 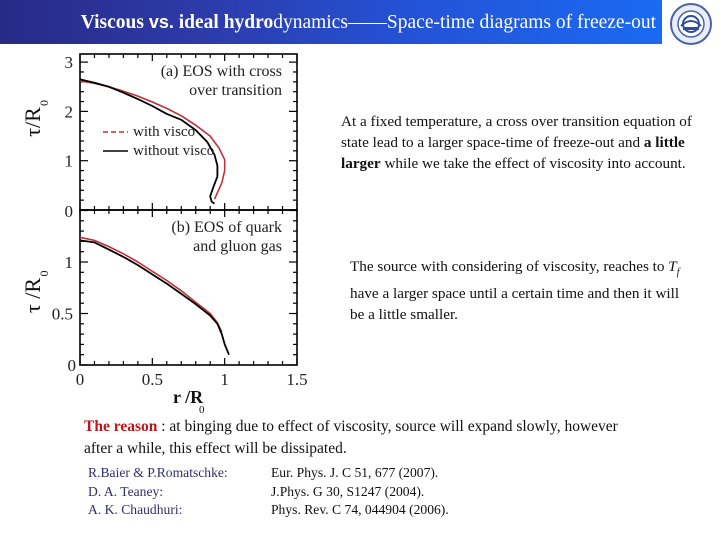 I want to click on para1-bold: a little larger, so click(x=513, y=153).